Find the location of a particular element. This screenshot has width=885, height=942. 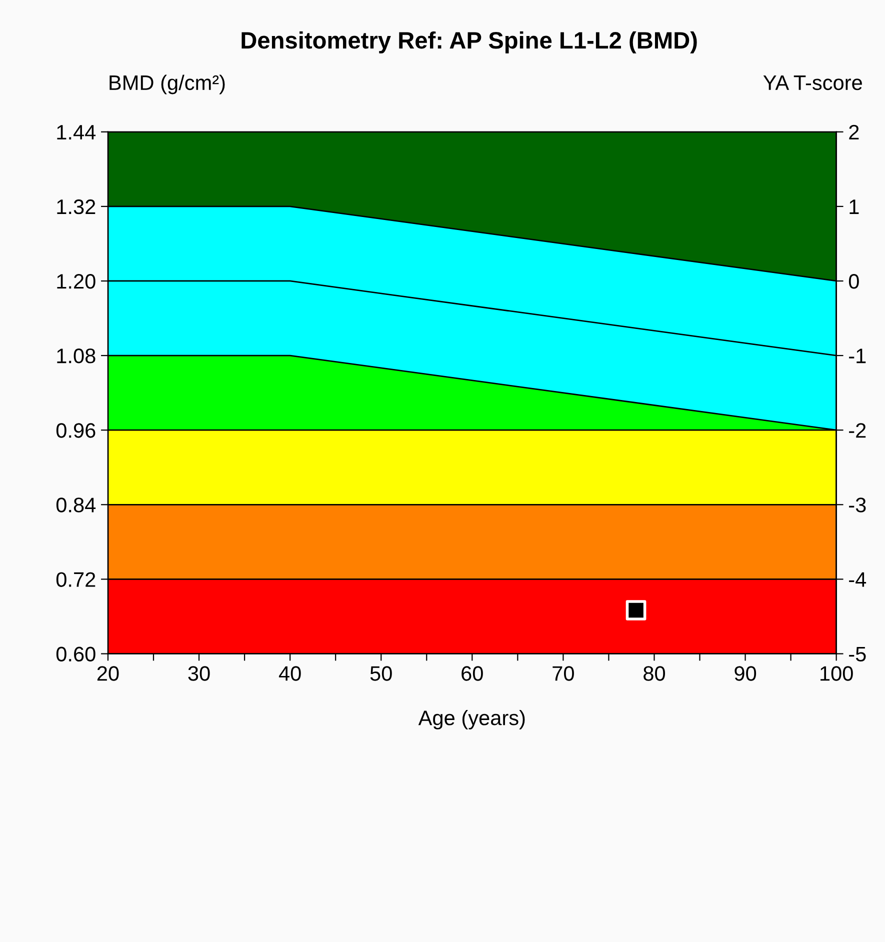

y-tick-label: 1.20 is located at coordinates (76, 281).